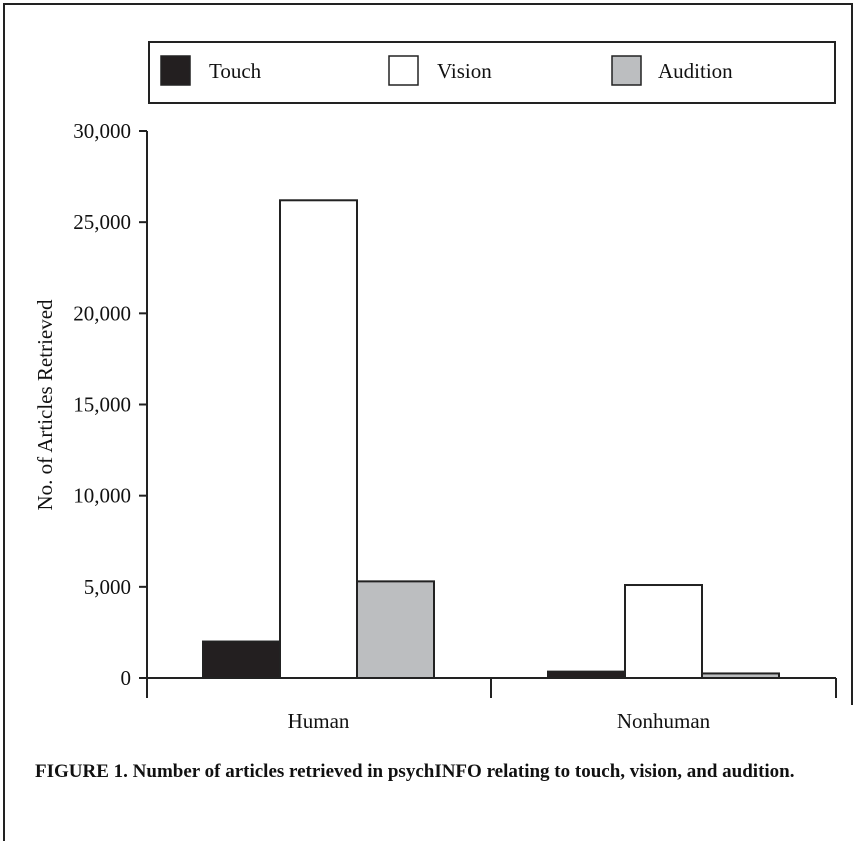  Describe the element at coordinates (464, 71) in the screenshot. I see `legend-label-vision: Vision` at that location.